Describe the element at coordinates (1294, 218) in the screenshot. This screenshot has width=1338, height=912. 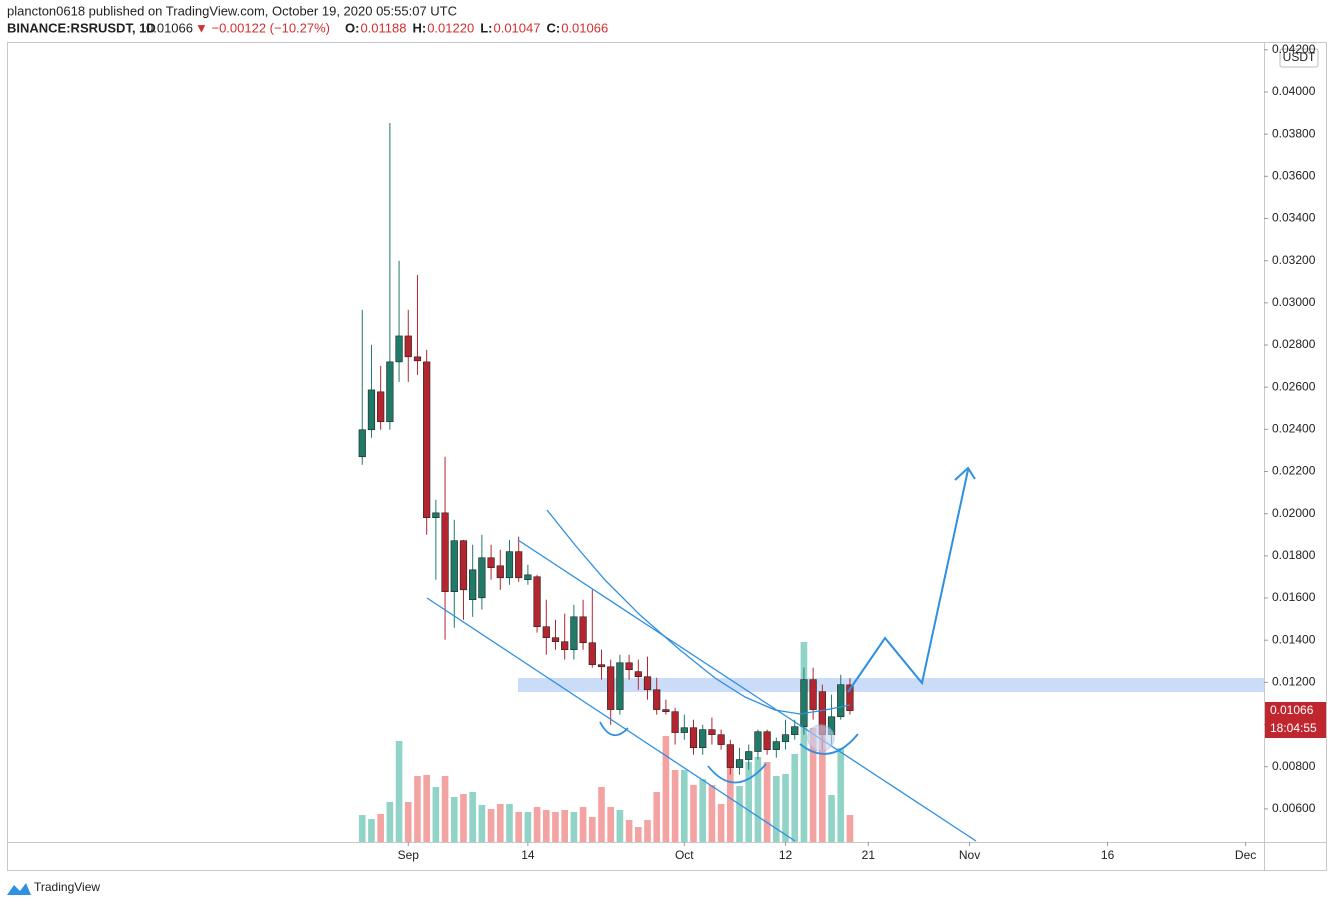
I see `y-tick-label: 0.03400` at that location.